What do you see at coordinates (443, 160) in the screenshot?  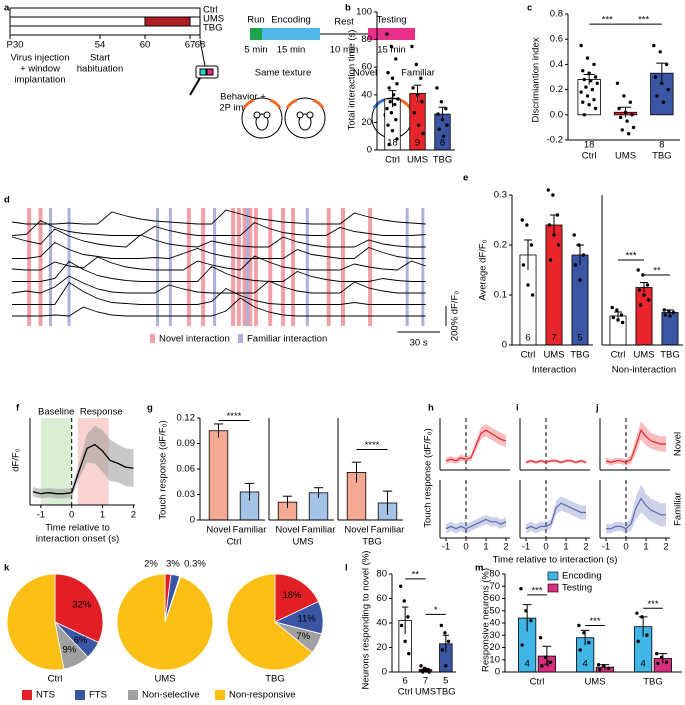 I see `x-tick-label: TBG` at bounding box center [443, 160].